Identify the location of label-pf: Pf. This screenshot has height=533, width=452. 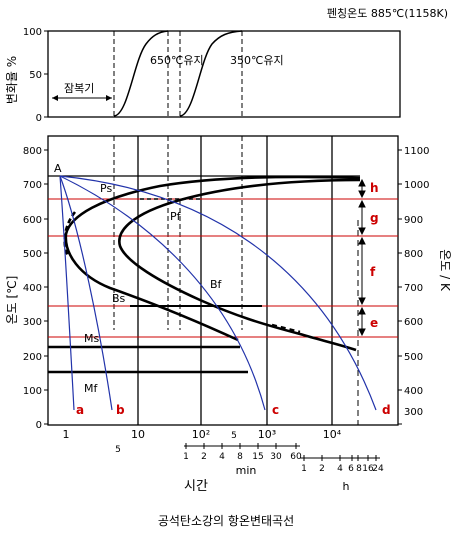
(176, 216).